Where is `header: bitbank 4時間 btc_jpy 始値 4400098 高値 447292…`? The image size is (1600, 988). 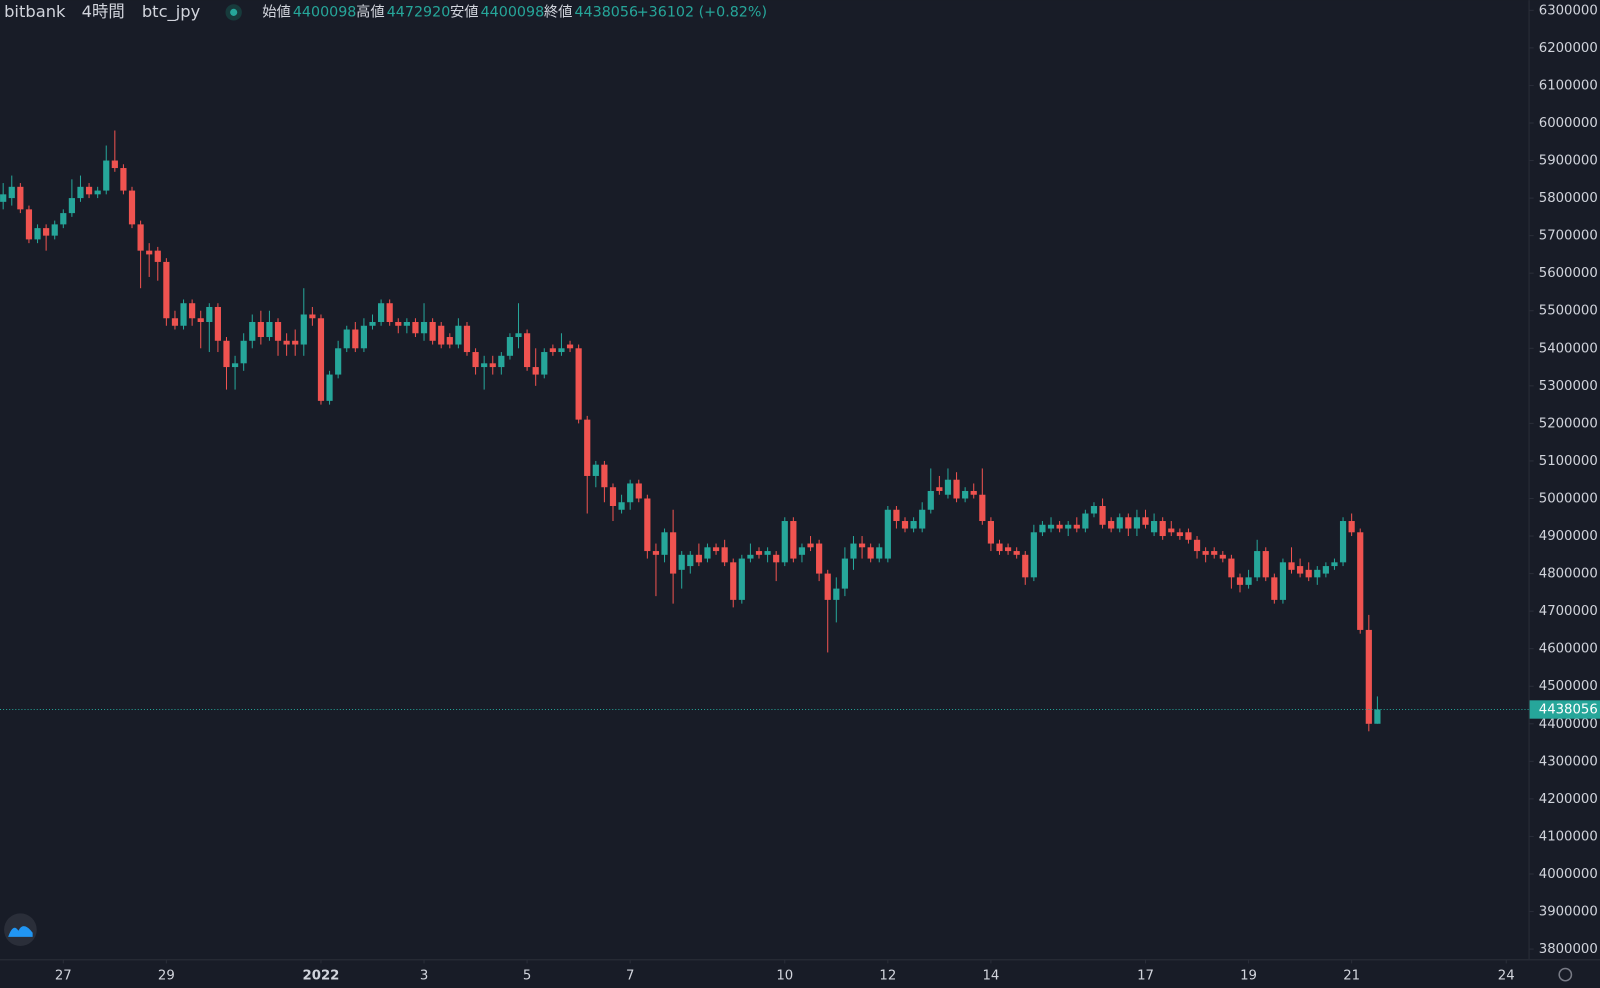
header: bitbank 4時間 btc_jpy 始値 4400098 高値 447292… is located at coordinates (385, 12).